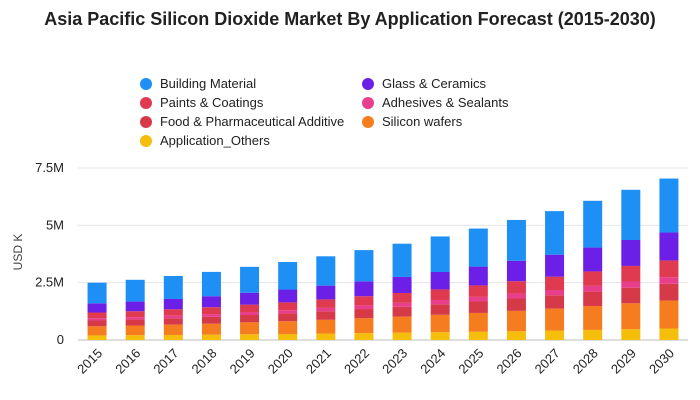 This screenshot has width=700, height=400. I want to click on legend-item-food-pharmaceutical-additive: Food & Pharmaceutical Additive, so click(242, 121).